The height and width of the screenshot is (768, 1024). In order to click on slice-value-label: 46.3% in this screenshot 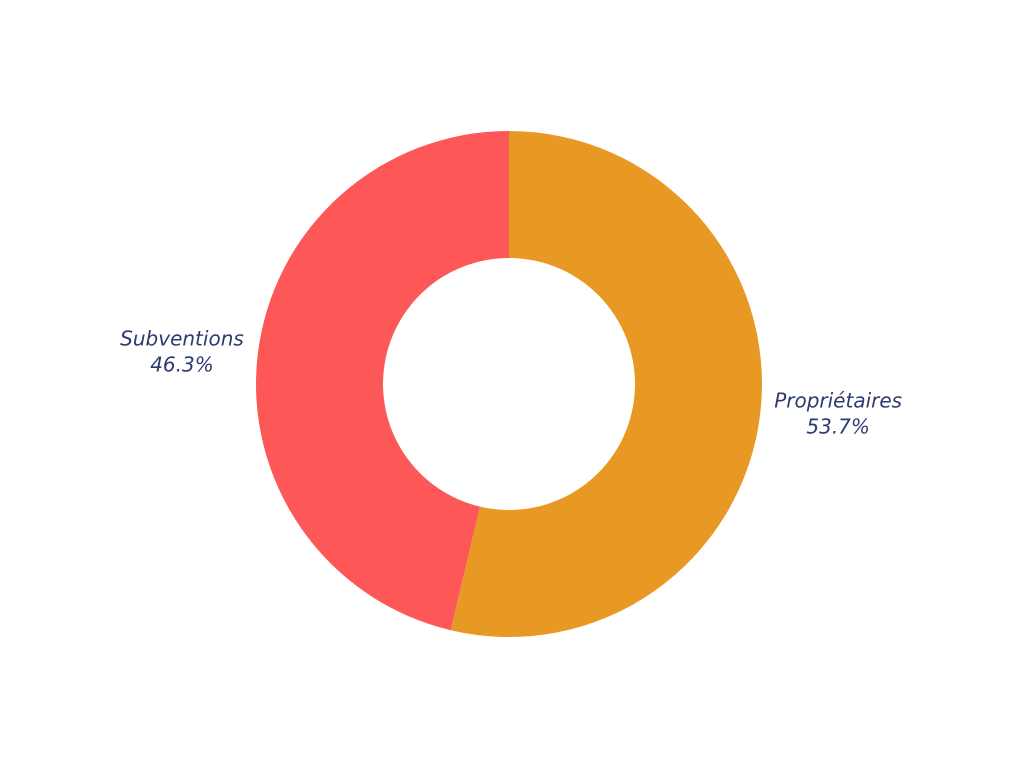, I will do `click(182, 365)`.